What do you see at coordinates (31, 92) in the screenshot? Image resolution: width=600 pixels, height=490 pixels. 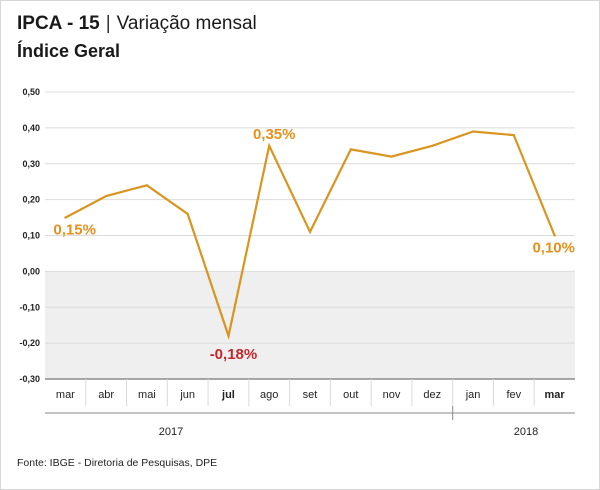 I see `y-tick-label: 0,50` at bounding box center [31, 92].